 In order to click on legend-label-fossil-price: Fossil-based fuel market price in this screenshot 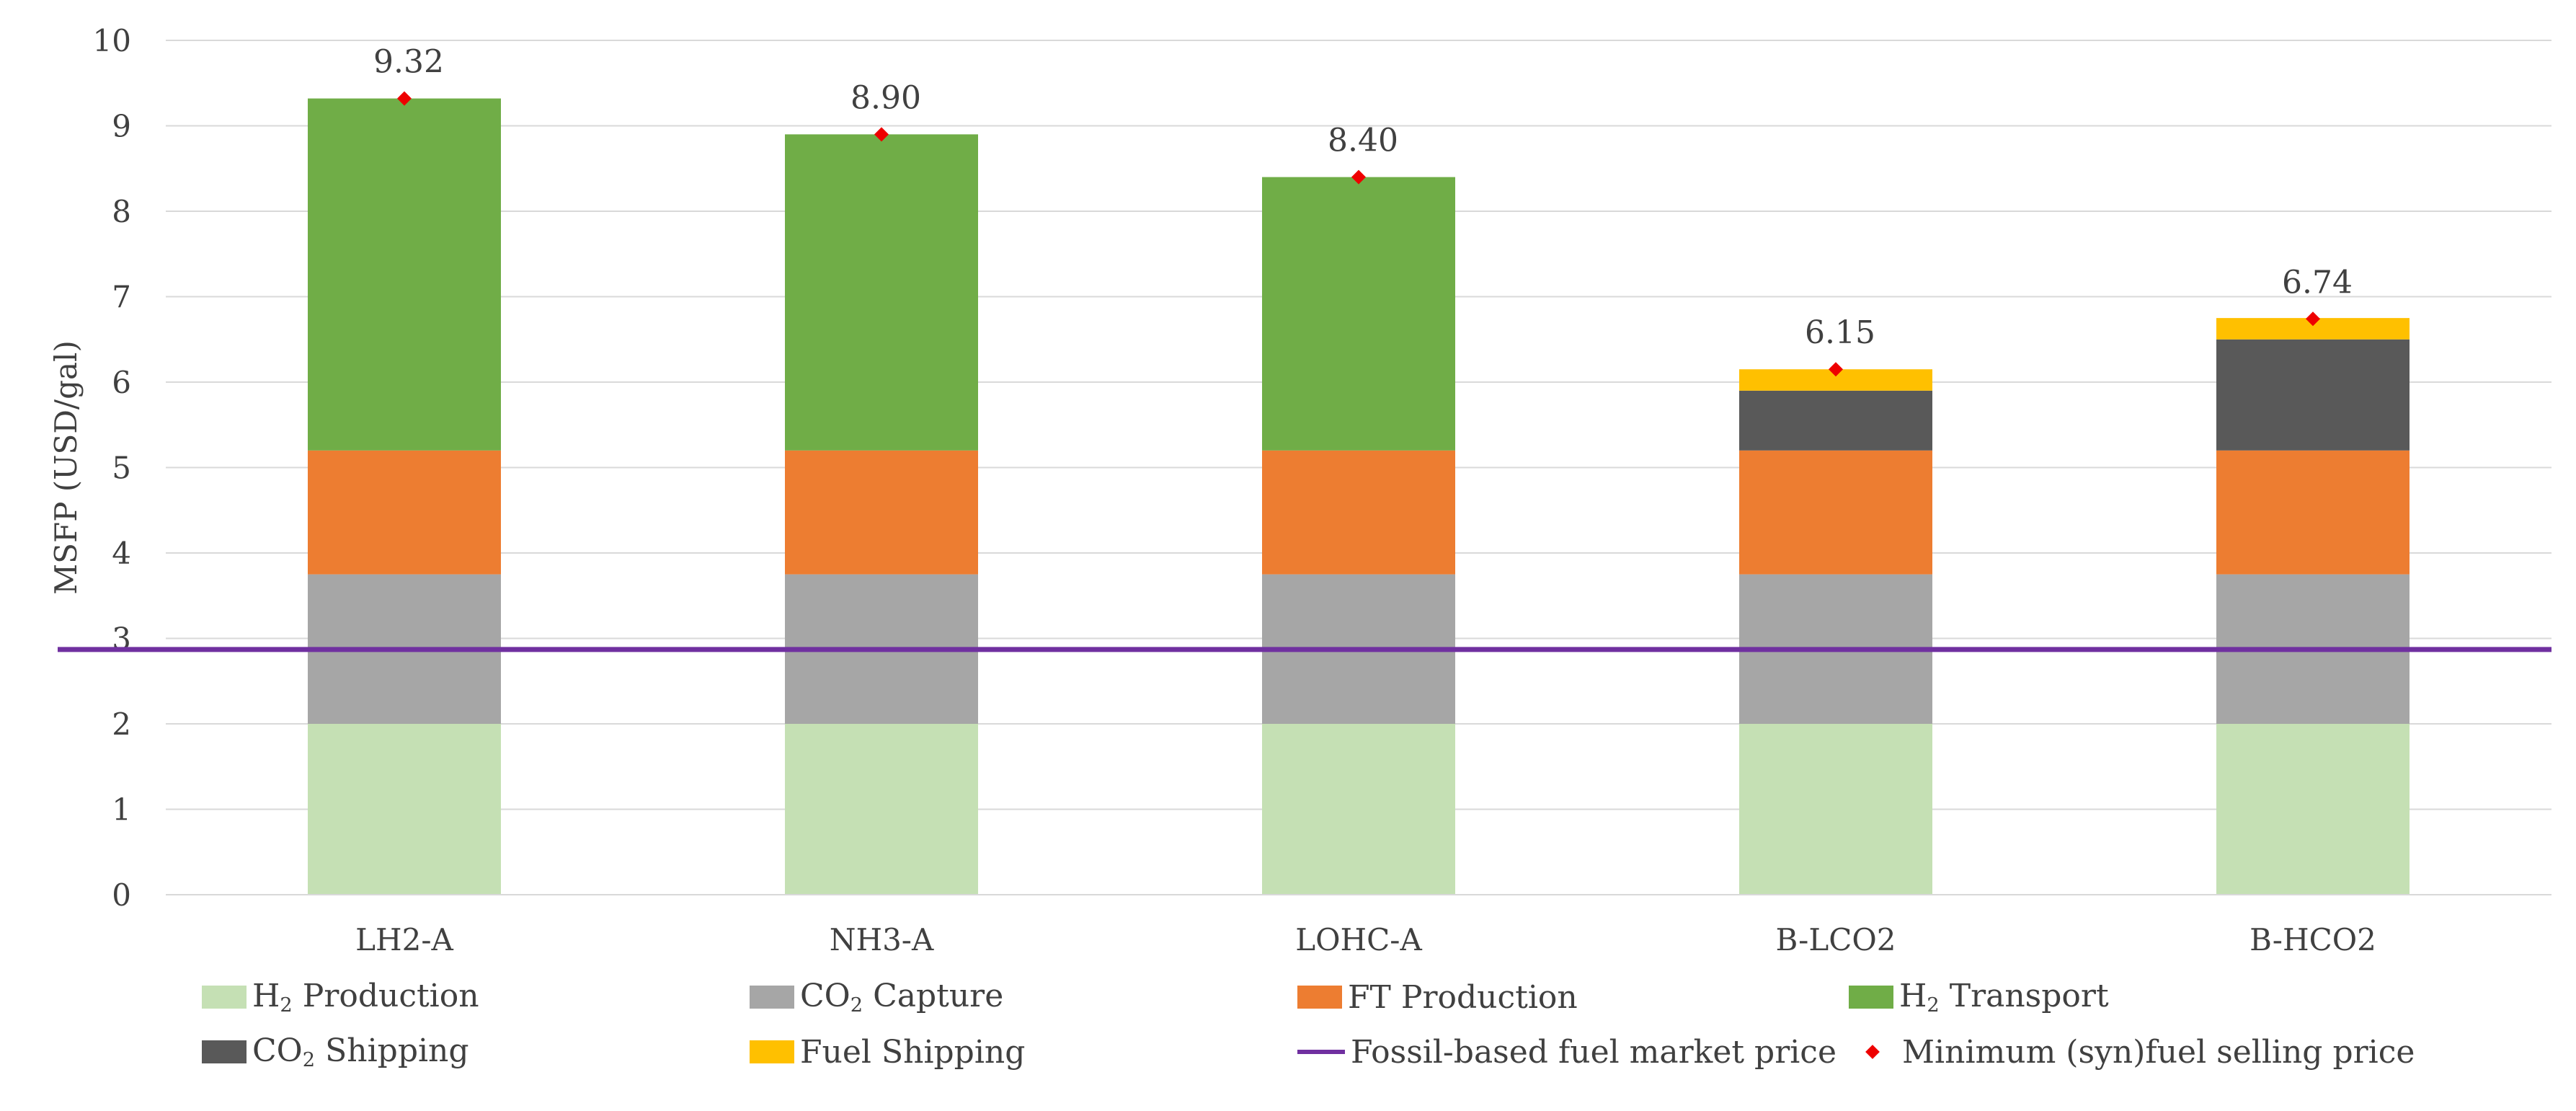, I will do `click(1594, 1052)`.